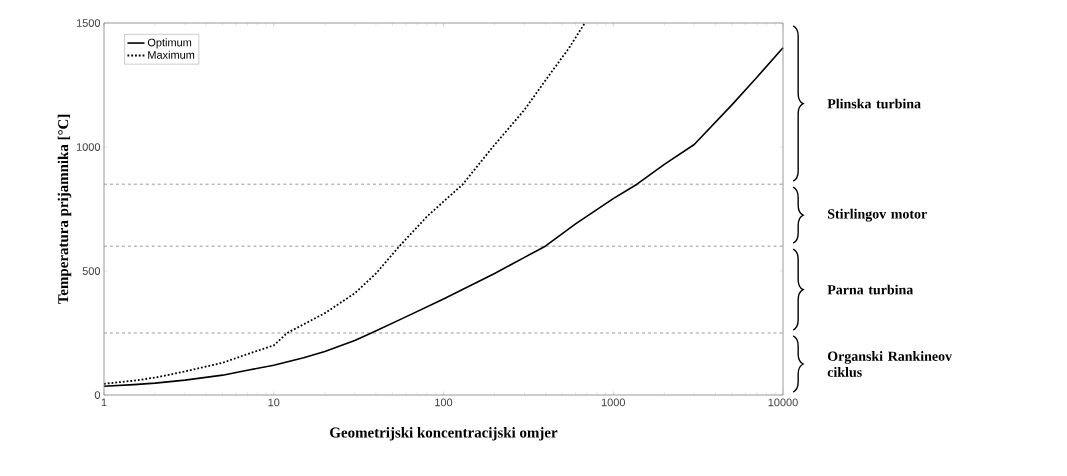 This screenshot has height=476, width=1067. What do you see at coordinates (169, 43) in the screenshot?
I see `legend-label: Optimum` at bounding box center [169, 43].